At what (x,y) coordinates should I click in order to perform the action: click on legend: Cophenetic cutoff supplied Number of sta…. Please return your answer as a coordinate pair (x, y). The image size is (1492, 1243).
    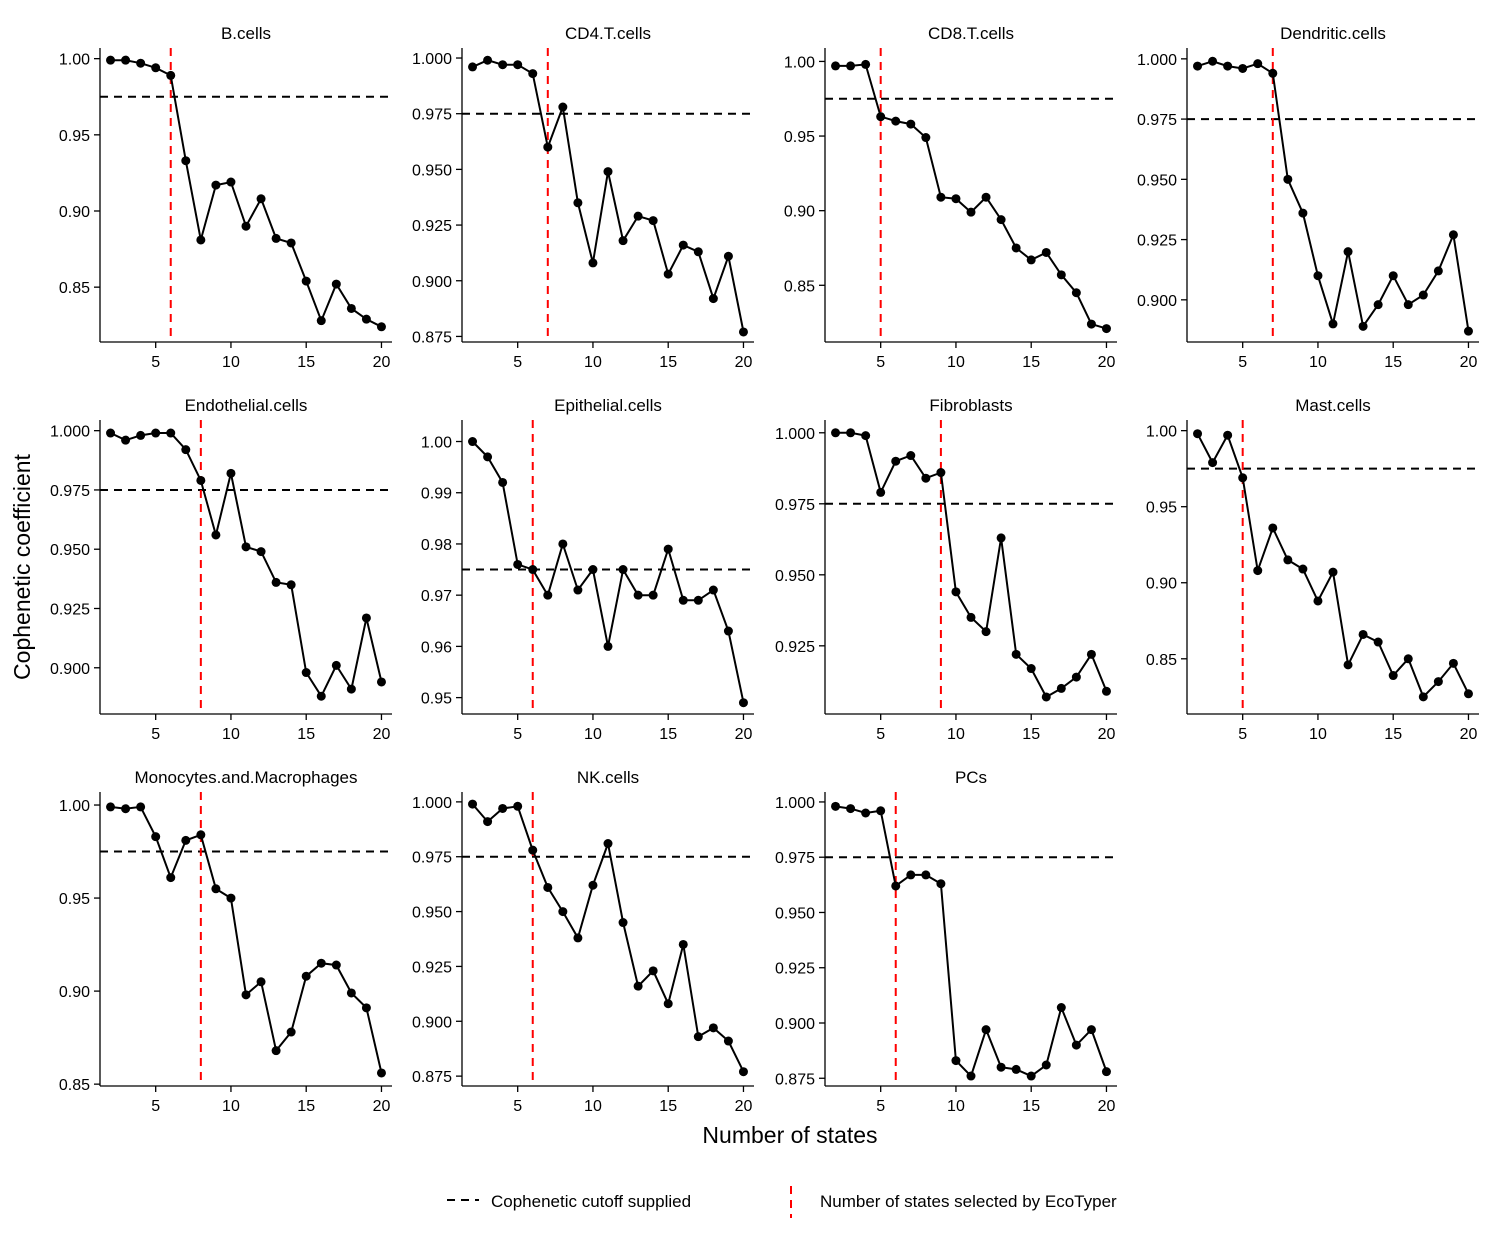
    Looking at the image, I should click on (782, 1202).